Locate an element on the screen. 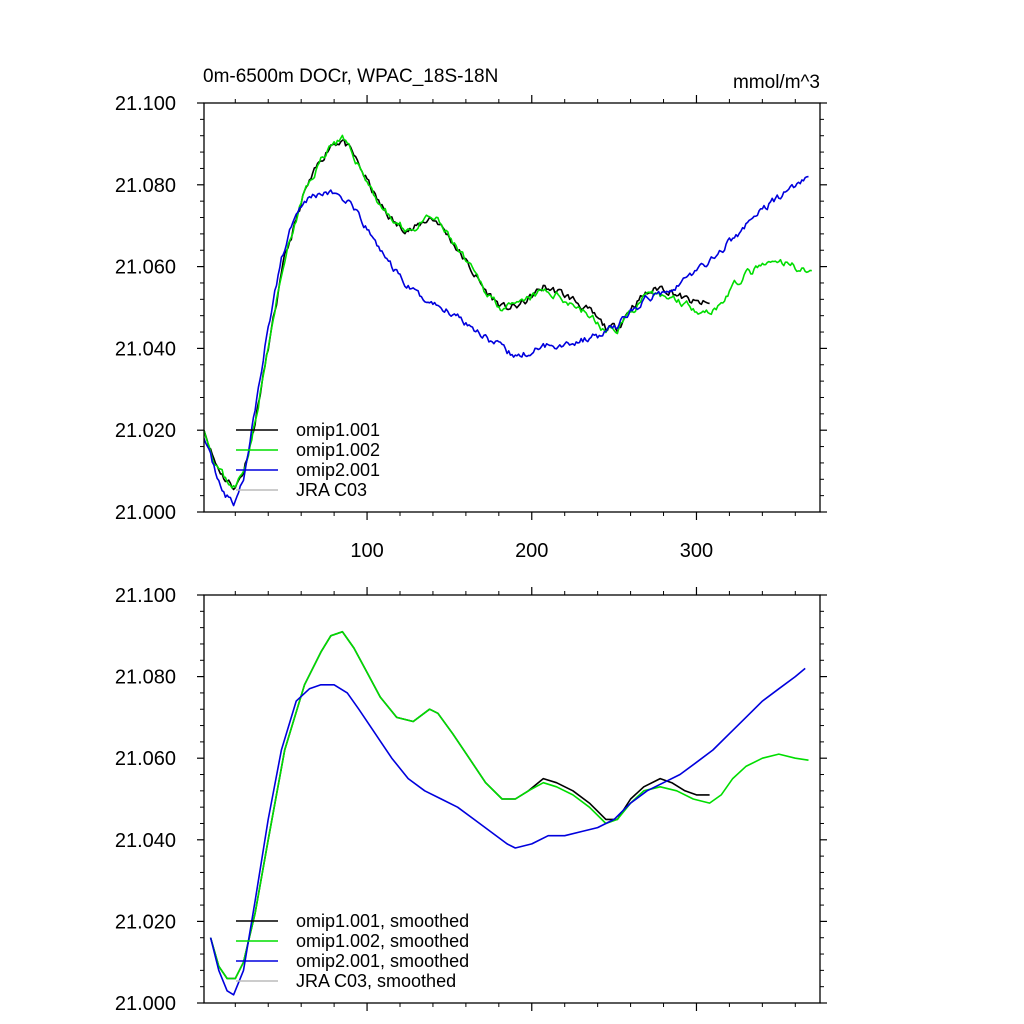  x-tick-label: 100 is located at coordinates (366, 551).